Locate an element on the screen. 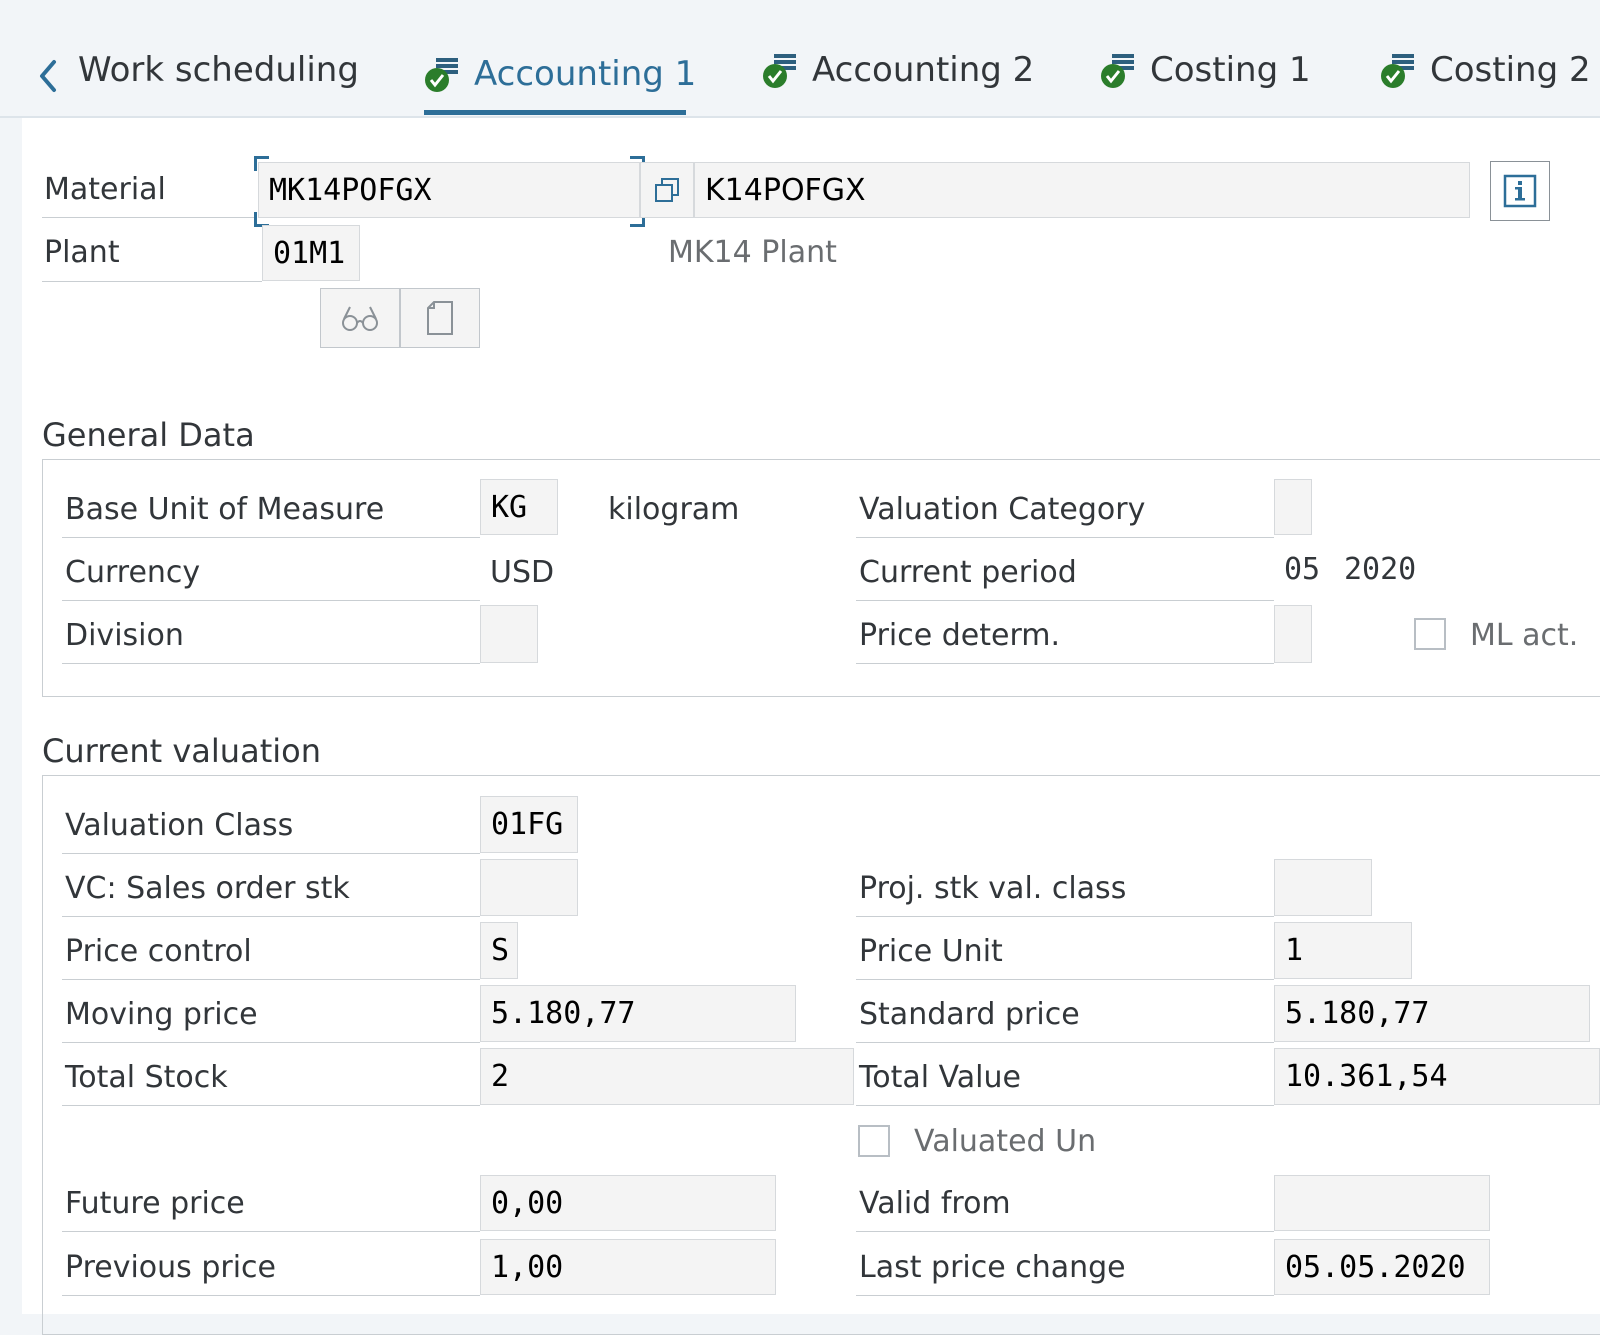  tab-label: Work scheduling is located at coordinates (218, 70).